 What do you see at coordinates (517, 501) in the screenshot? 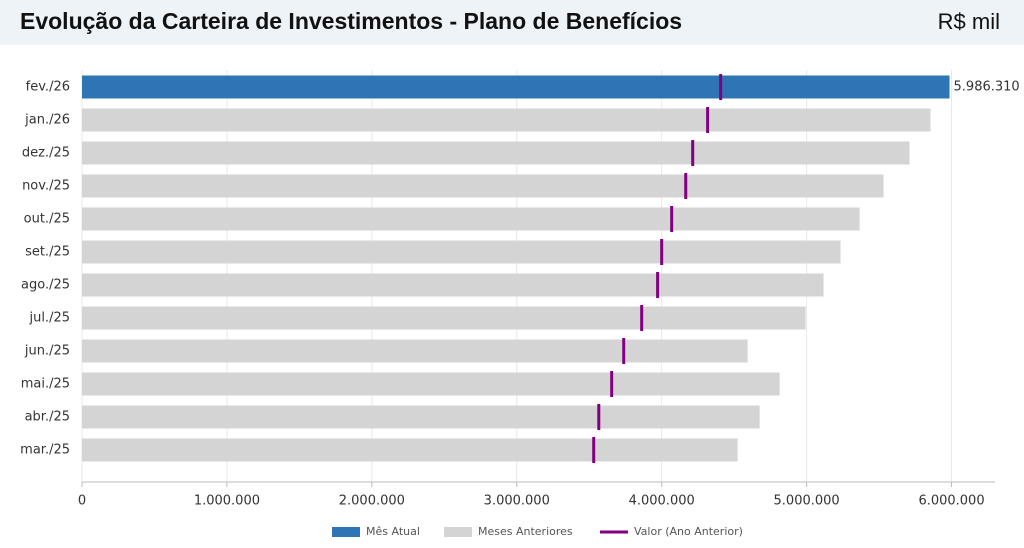
I see `x-tick-label: 3.000.000` at bounding box center [517, 501].